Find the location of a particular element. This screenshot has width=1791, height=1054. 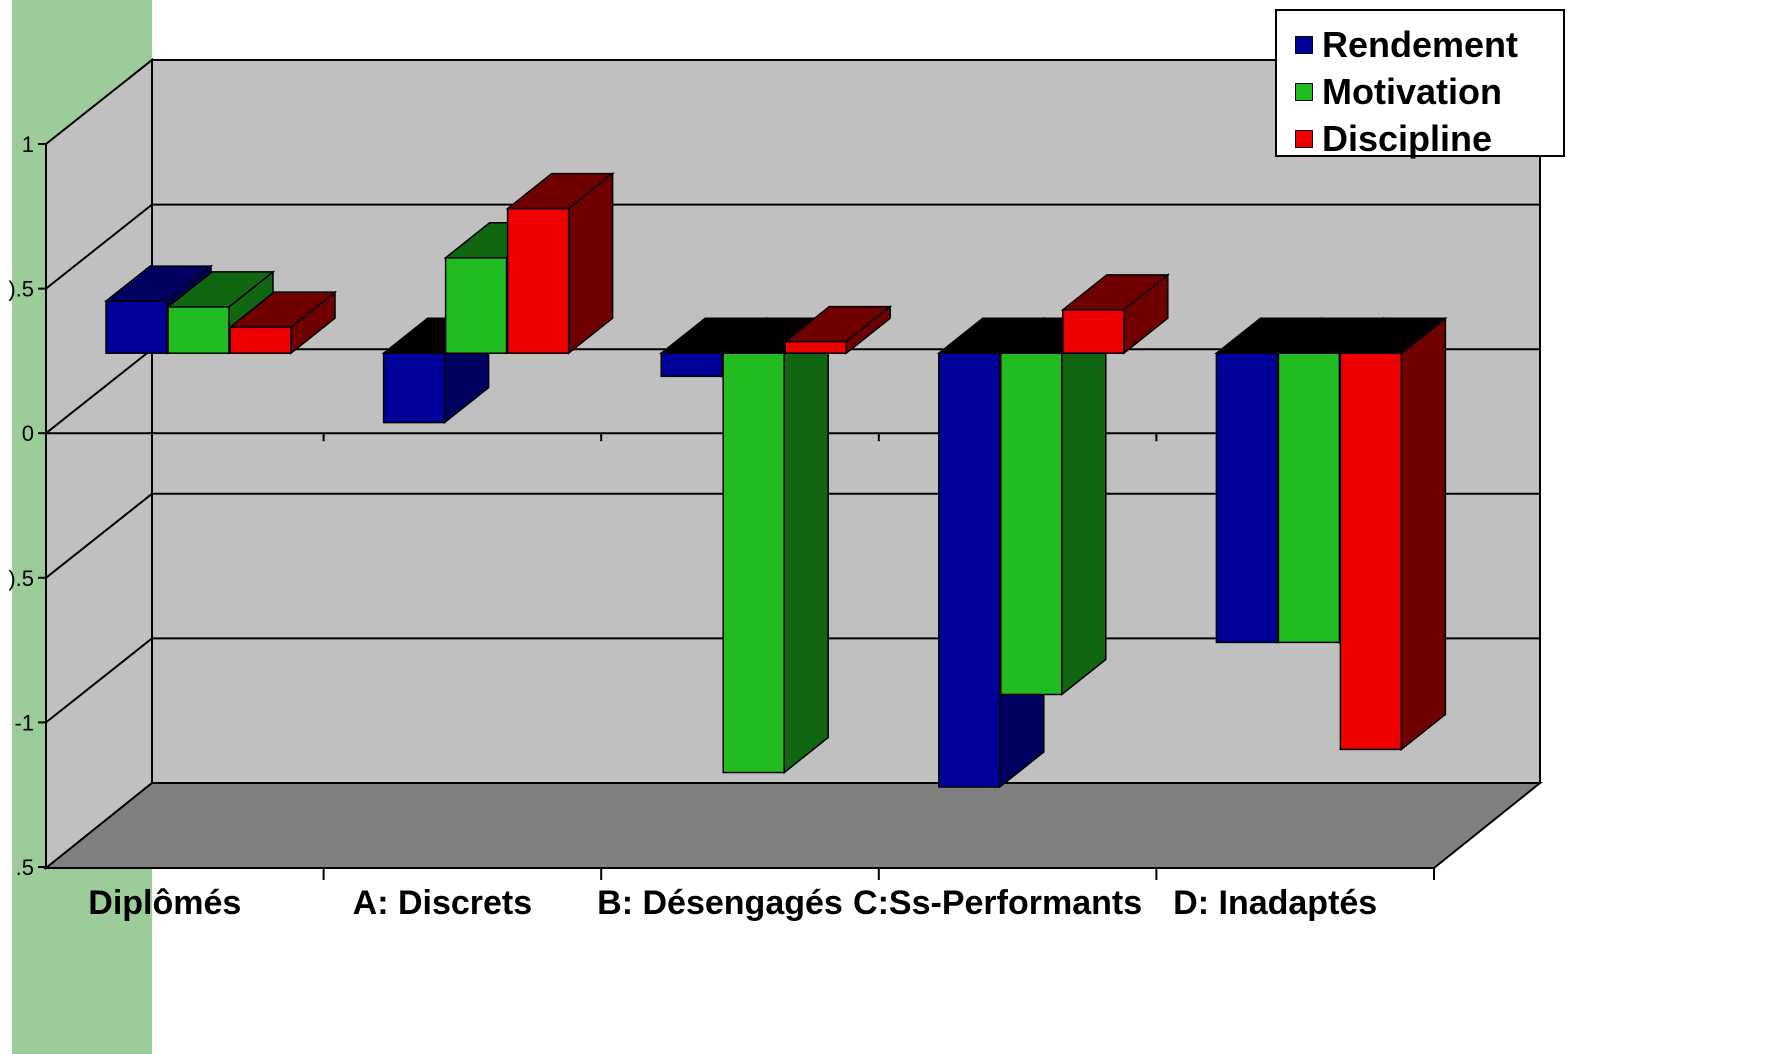

legend-label-rendement: Rendement is located at coordinates (1420, 44).